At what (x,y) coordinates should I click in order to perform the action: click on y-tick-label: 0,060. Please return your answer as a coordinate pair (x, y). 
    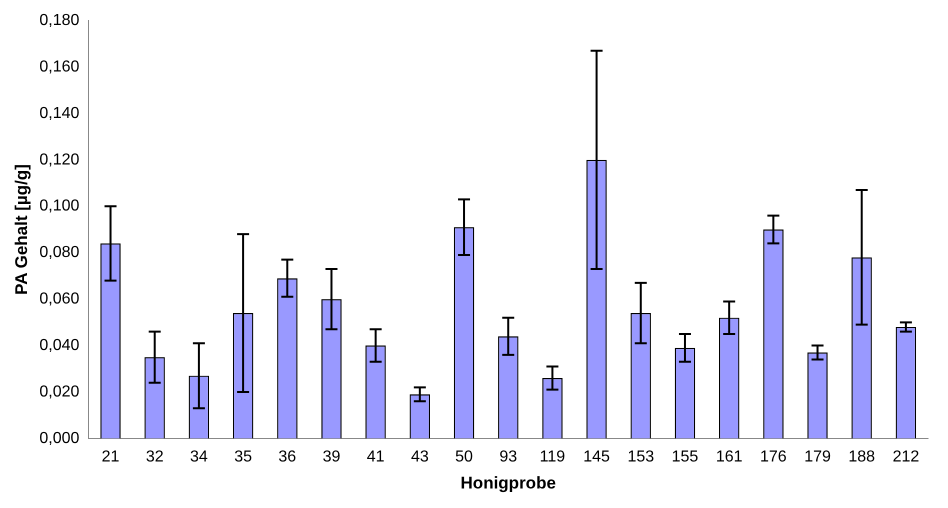
    Looking at the image, I should click on (59, 299).